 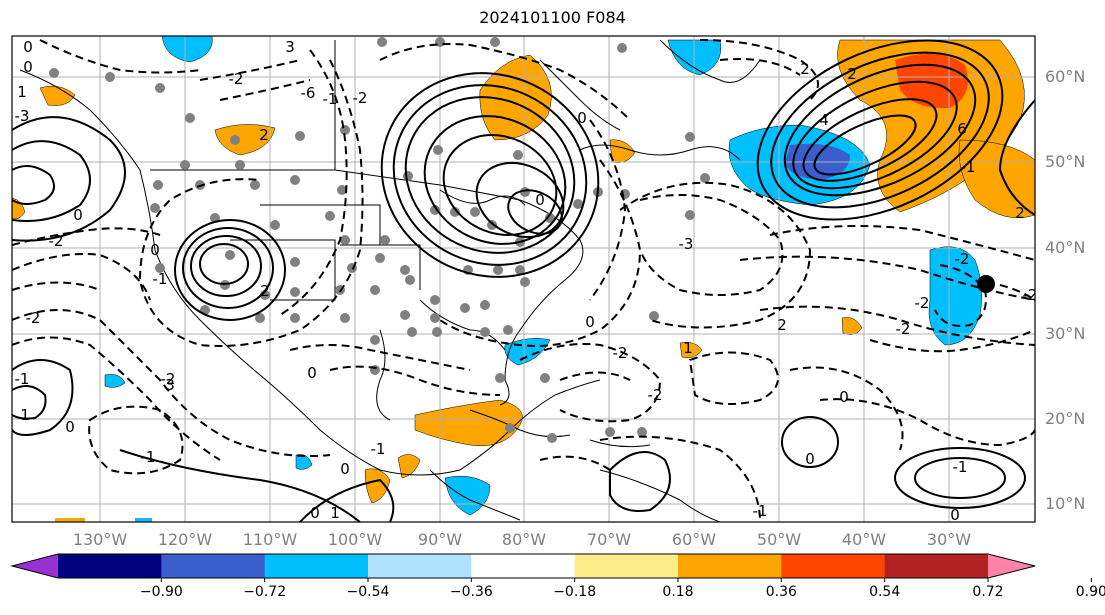 I want to click on lat-label: 40°N, so click(x=1065, y=247).